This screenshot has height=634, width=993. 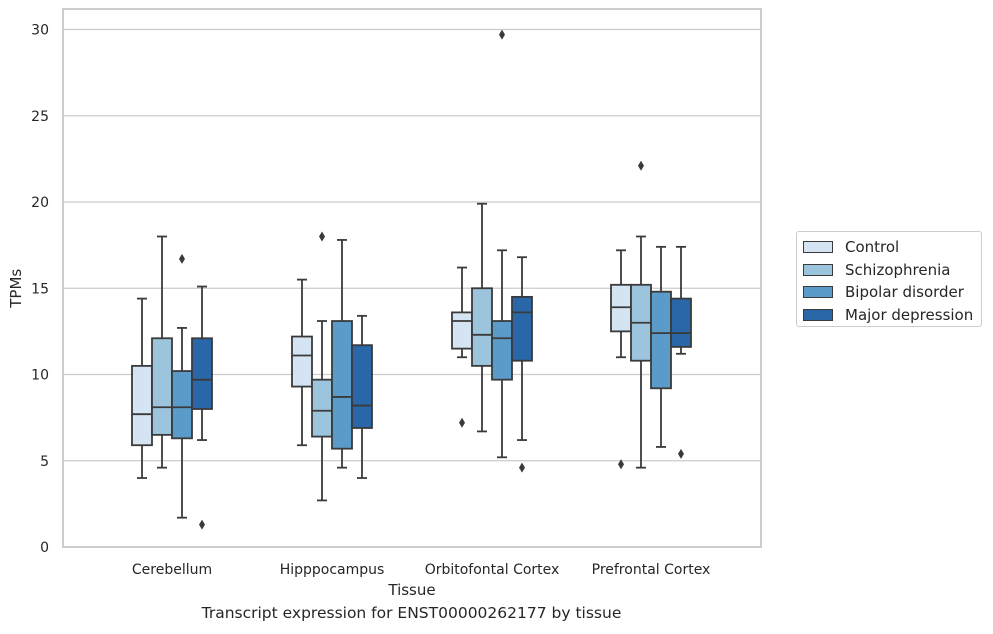 What do you see at coordinates (522, 364) in the screenshot?
I see `box-orbitofontal-cortex-major-depression` at bounding box center [522, 364].